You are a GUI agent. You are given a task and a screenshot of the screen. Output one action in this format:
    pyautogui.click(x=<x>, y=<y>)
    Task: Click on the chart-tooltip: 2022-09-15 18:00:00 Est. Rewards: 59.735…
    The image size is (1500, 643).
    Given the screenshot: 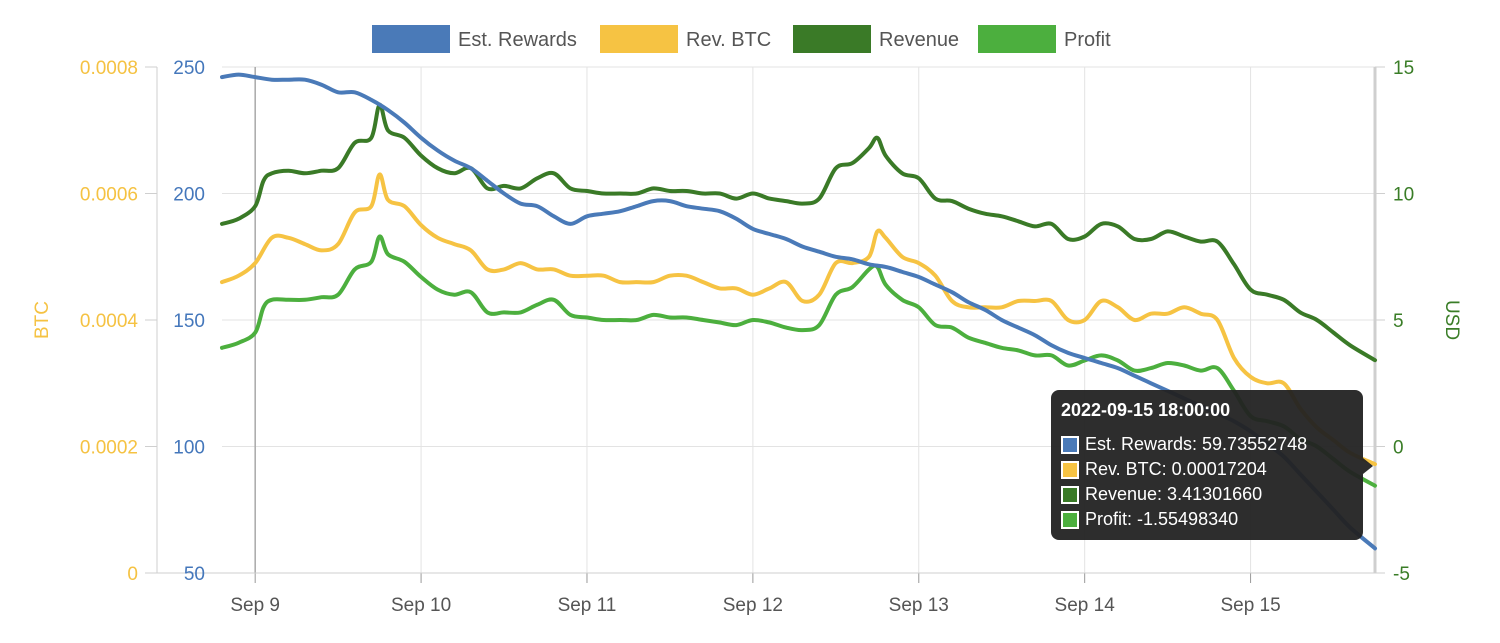 What is the action you would take?
    pyautogui.click(x=1207, y=465)
    